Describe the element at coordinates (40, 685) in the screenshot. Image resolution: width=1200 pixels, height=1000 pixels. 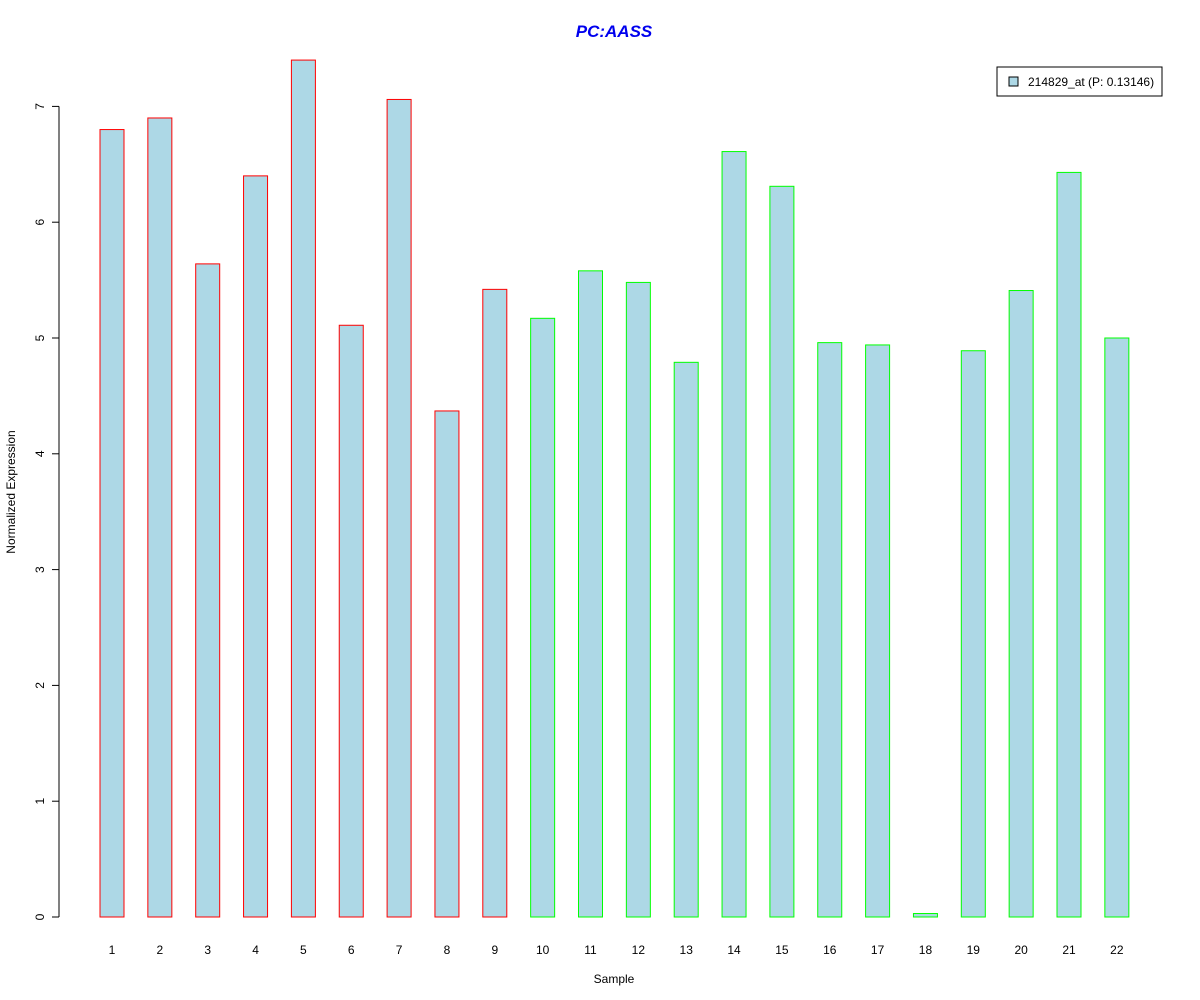
I see `y-tick-label: 2` at that location.